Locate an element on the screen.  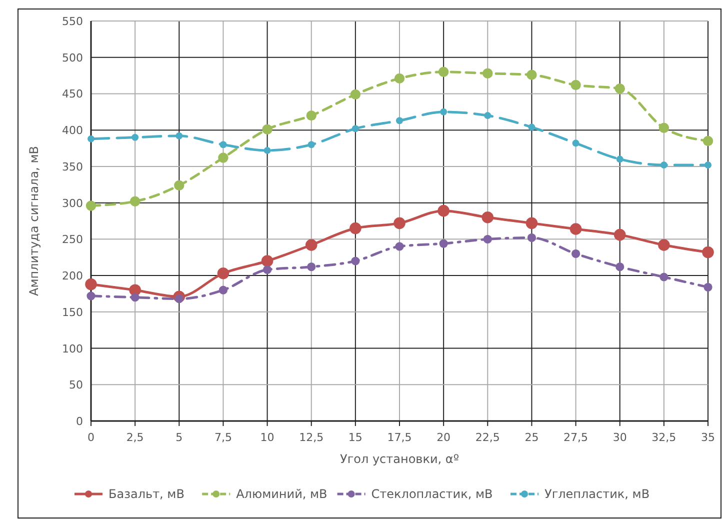
x-tick-label: 17,5 is located at coordinates (399, 437).